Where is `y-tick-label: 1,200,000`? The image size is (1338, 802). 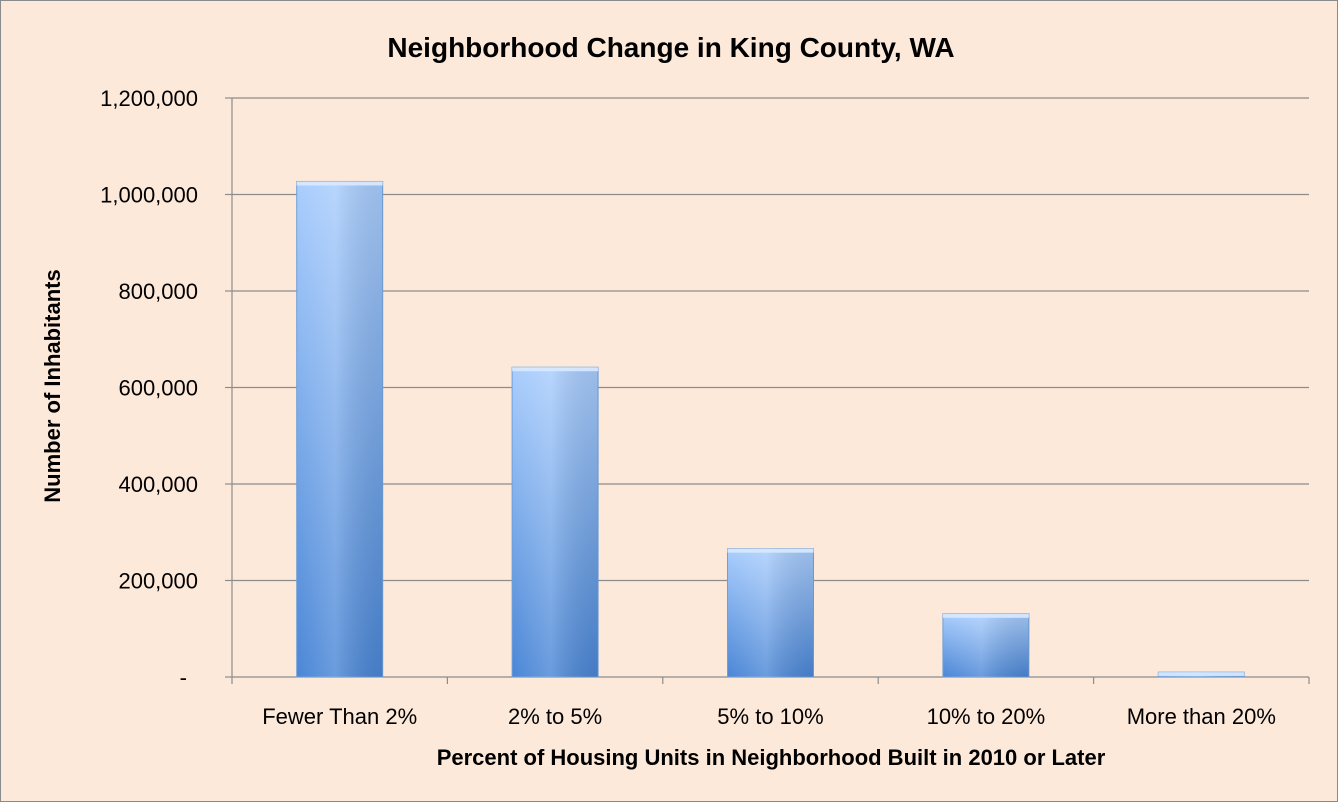 y-tick-label: 1,200,000 is located at coordinates (149, 98).